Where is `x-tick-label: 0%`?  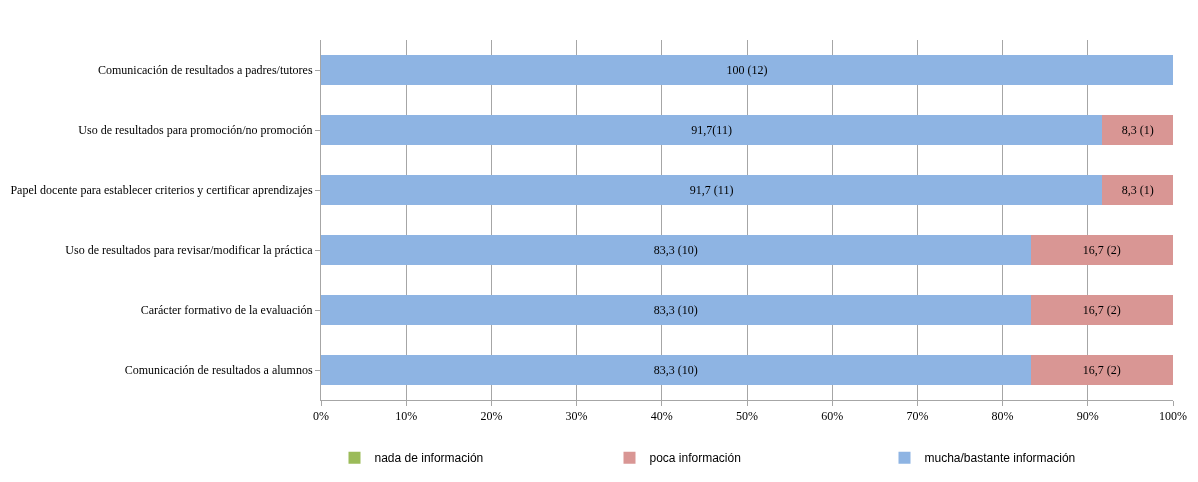 x-tick-label: 0% is located at coordinates (321, 416).